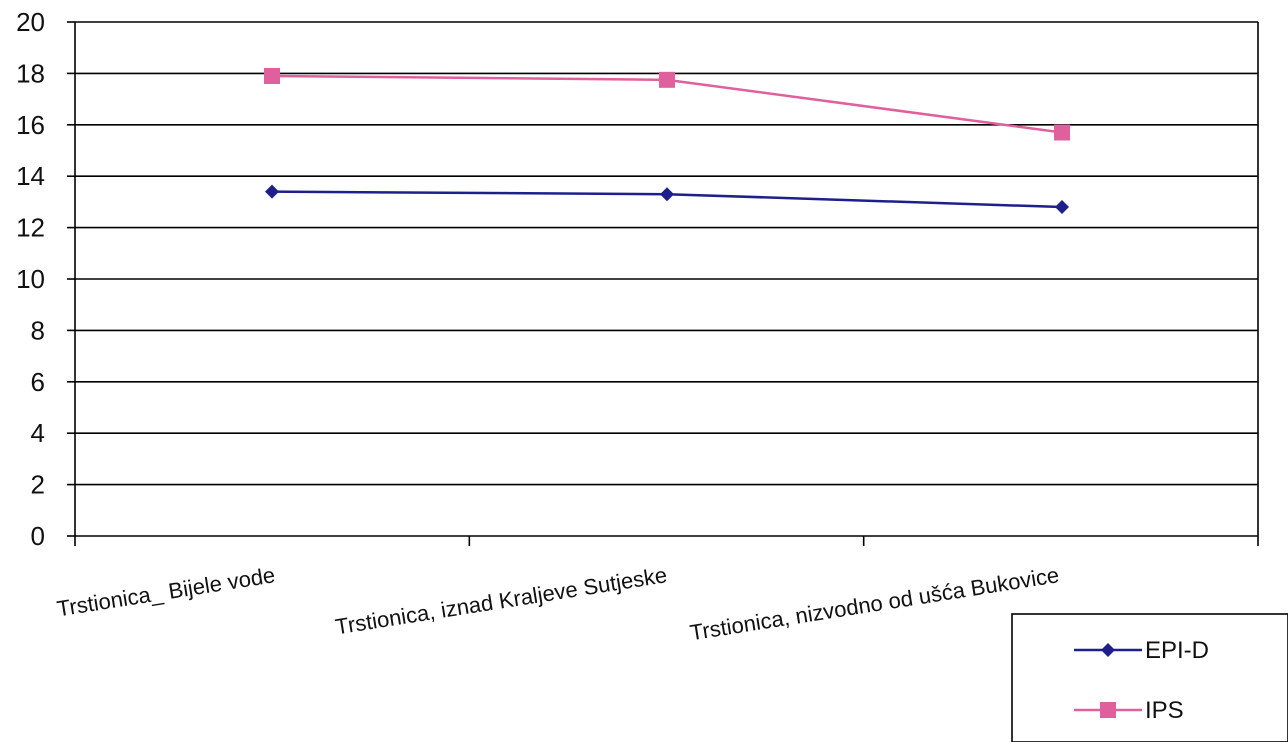 The image size is (1288, 742). What do you see at coordinates (38, 330) in the screenshot?
I see `y-tick-label: 8` at bounding box center [38, 330].